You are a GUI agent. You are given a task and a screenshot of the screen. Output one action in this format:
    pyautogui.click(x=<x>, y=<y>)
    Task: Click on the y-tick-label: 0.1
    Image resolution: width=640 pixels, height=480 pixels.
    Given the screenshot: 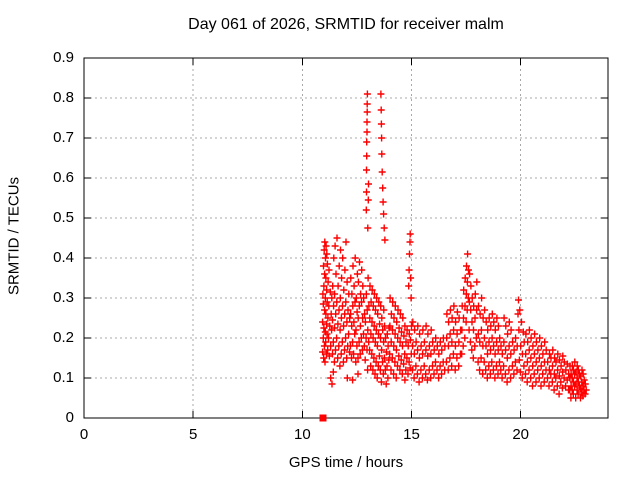 What is the action you would take?
    pyautogui.click(x=63, y=377)
    